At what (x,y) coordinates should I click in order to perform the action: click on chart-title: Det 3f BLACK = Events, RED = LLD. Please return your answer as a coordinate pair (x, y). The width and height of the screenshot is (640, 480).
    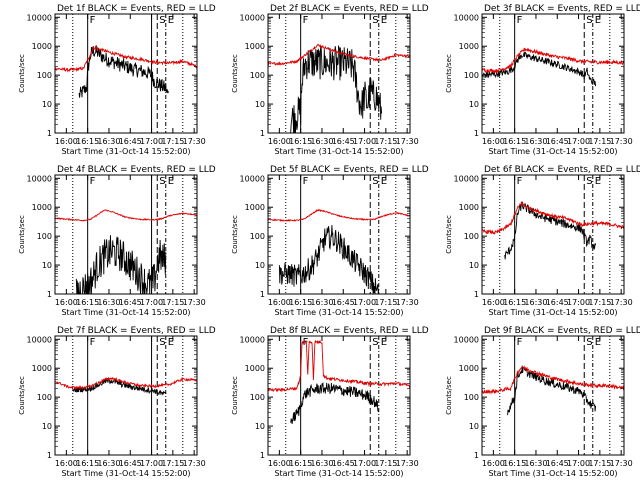
    Looking at the image, I should click on (562, 9).